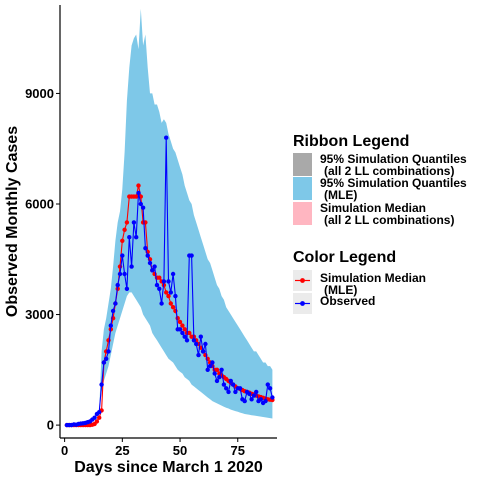 This screenshot has height=480, width=480. I want to click on color-legend-label: (MLE), so click(340, 290).